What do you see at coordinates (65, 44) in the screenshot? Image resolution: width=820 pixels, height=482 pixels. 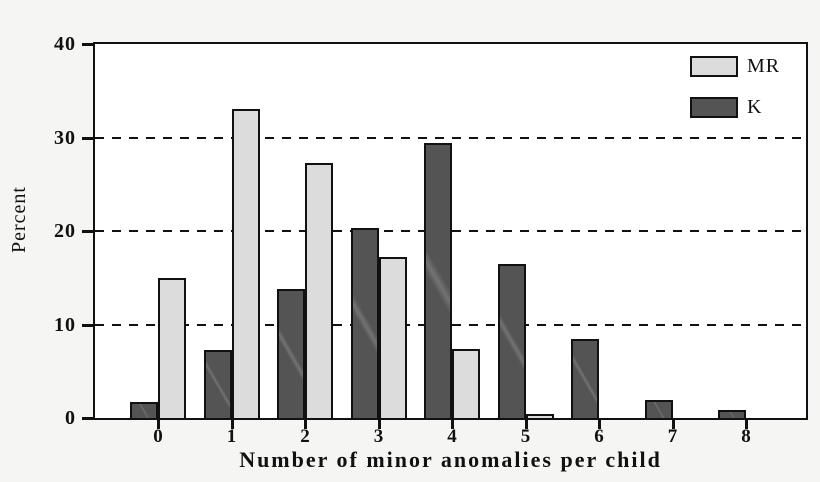 I see `y-tick-label-40: 40` at bounding box center [65, 44].